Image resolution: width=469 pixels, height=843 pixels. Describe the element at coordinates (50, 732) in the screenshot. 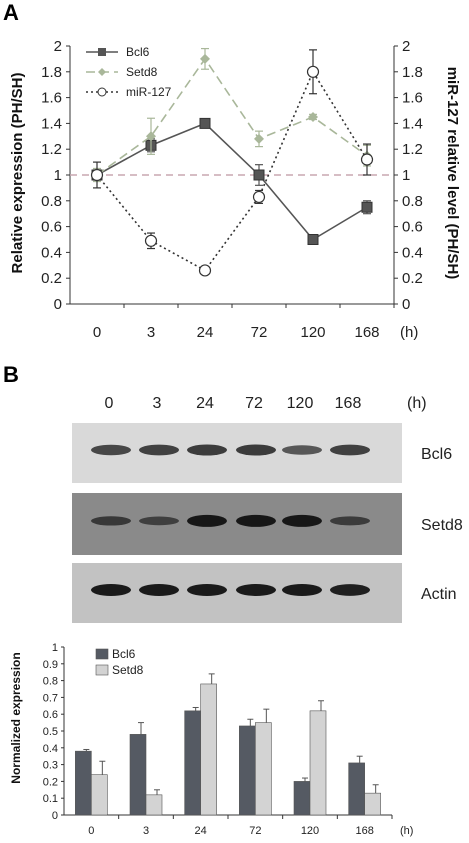

I see `y-tick-label-b: 0.5` at that location.